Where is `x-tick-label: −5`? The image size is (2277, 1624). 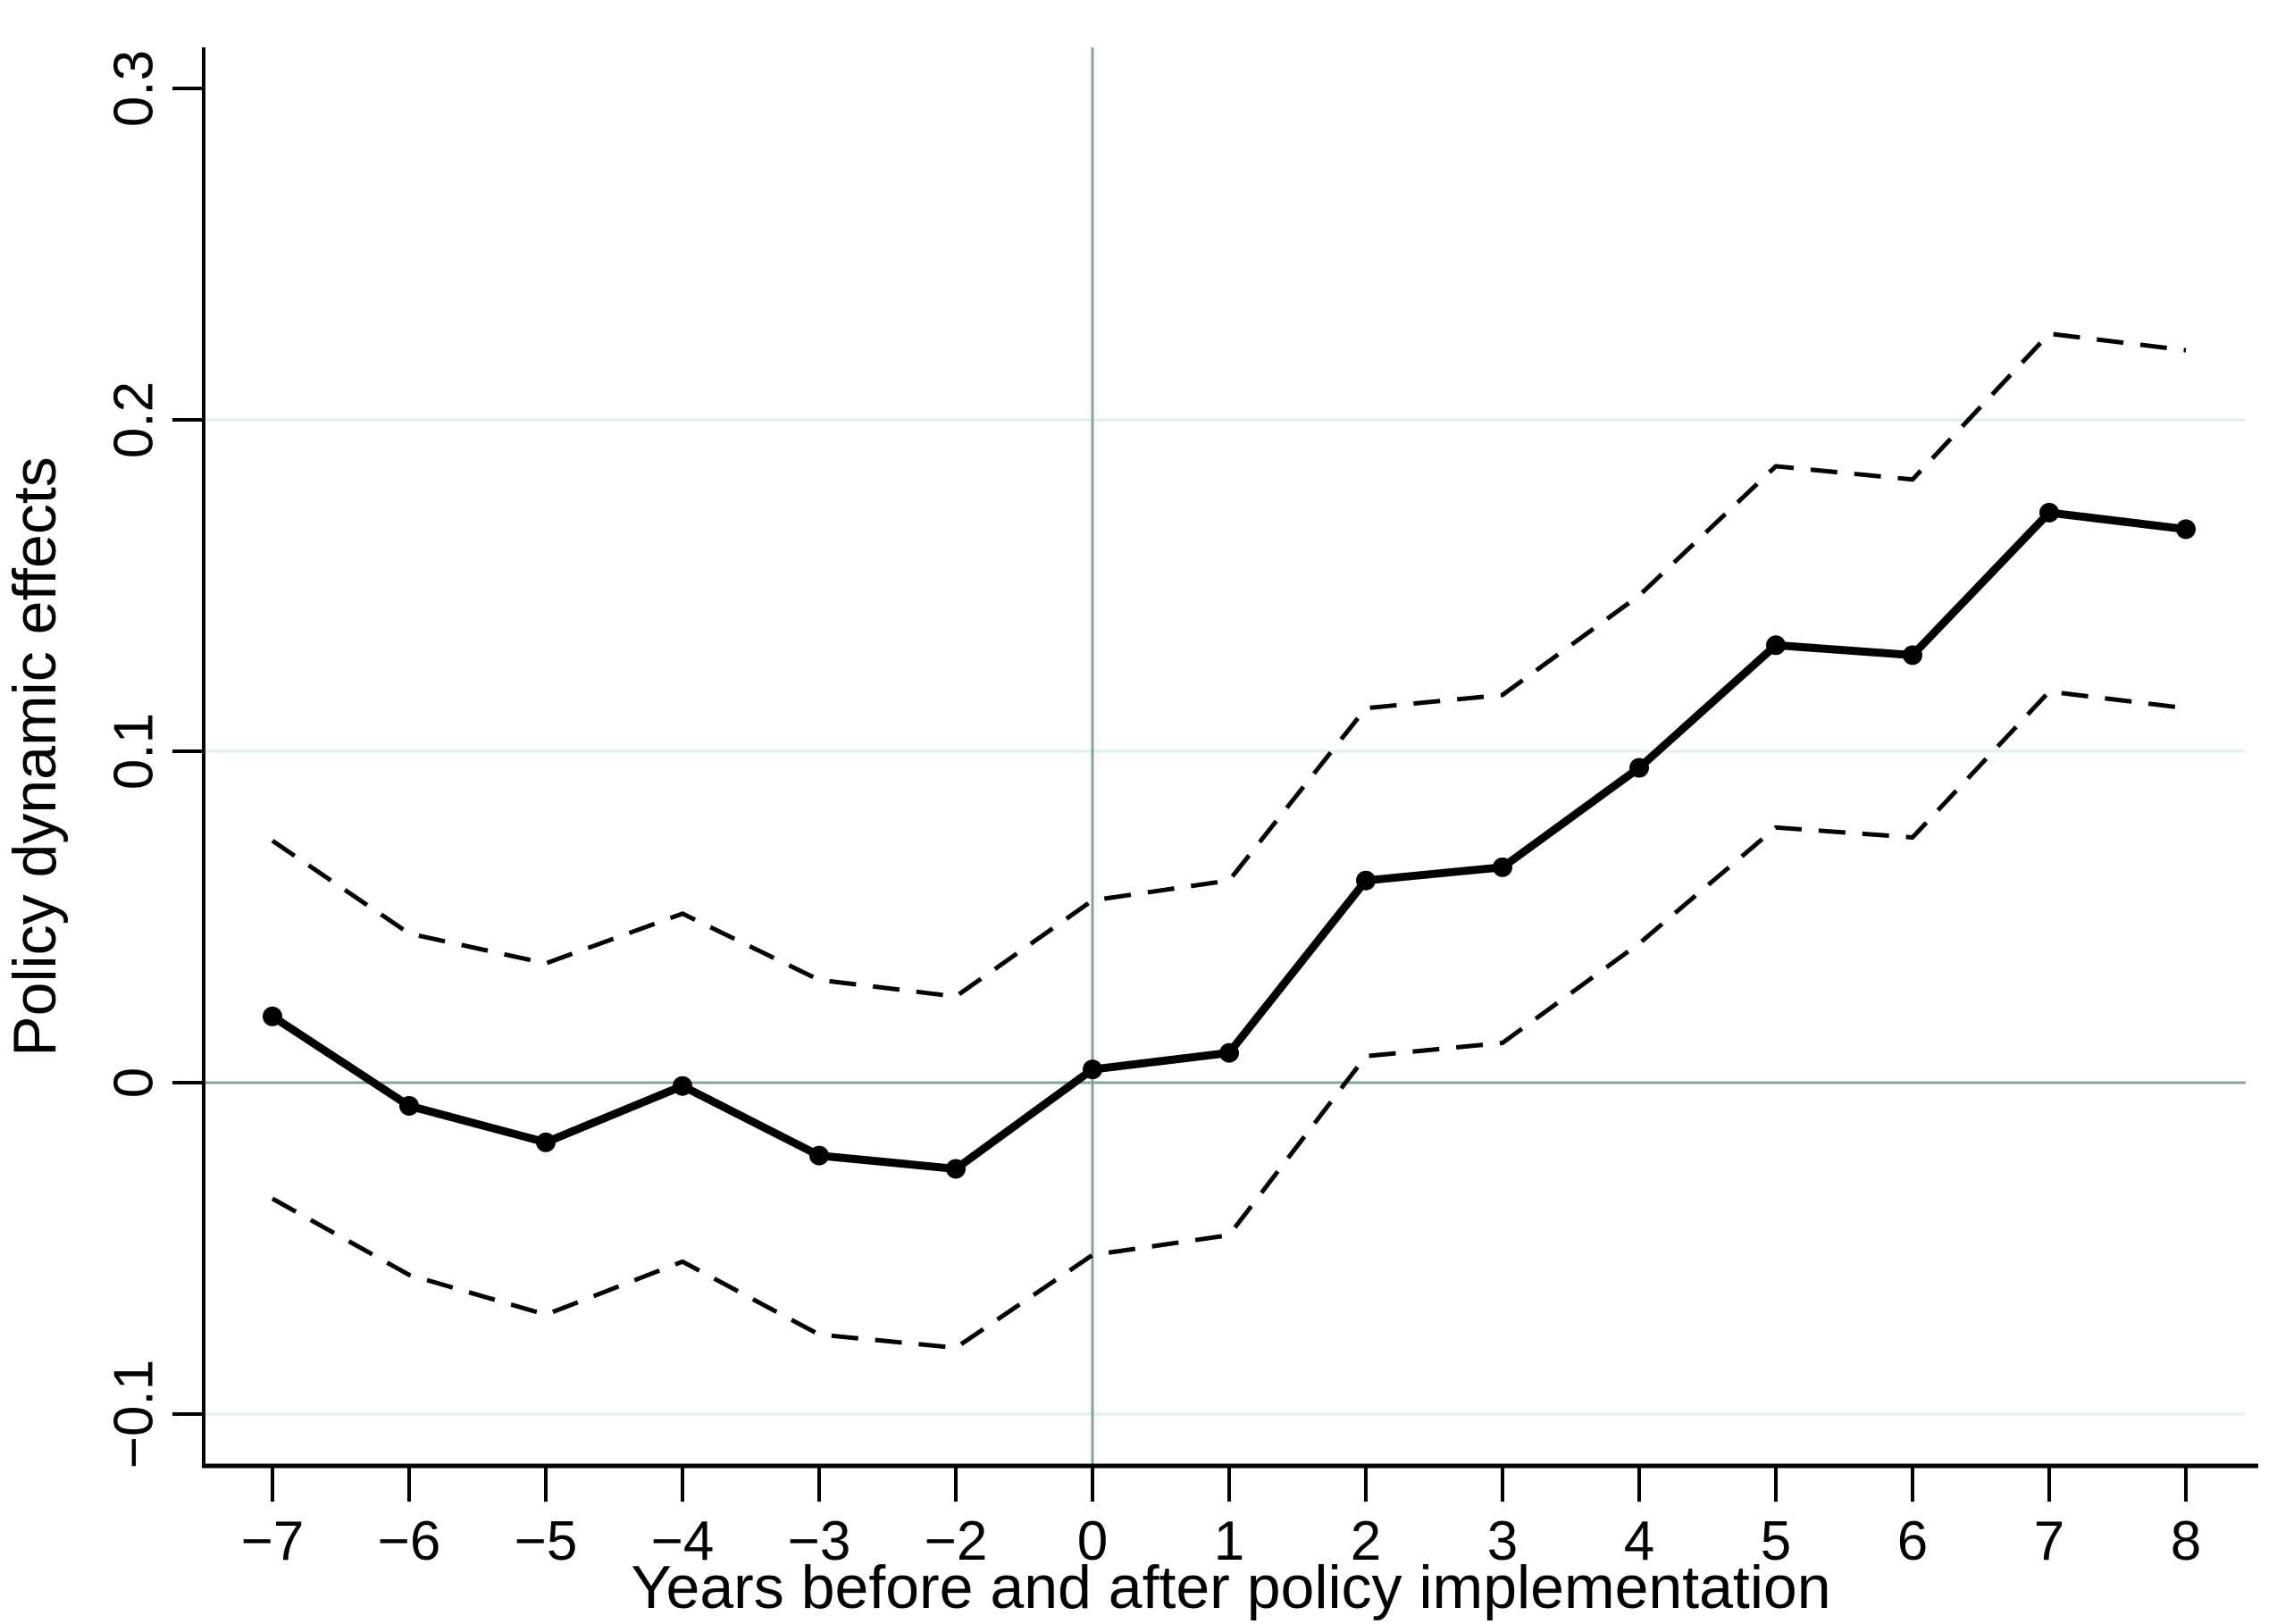 x-tick-label: −5 is located at coordinates (546, 1542).